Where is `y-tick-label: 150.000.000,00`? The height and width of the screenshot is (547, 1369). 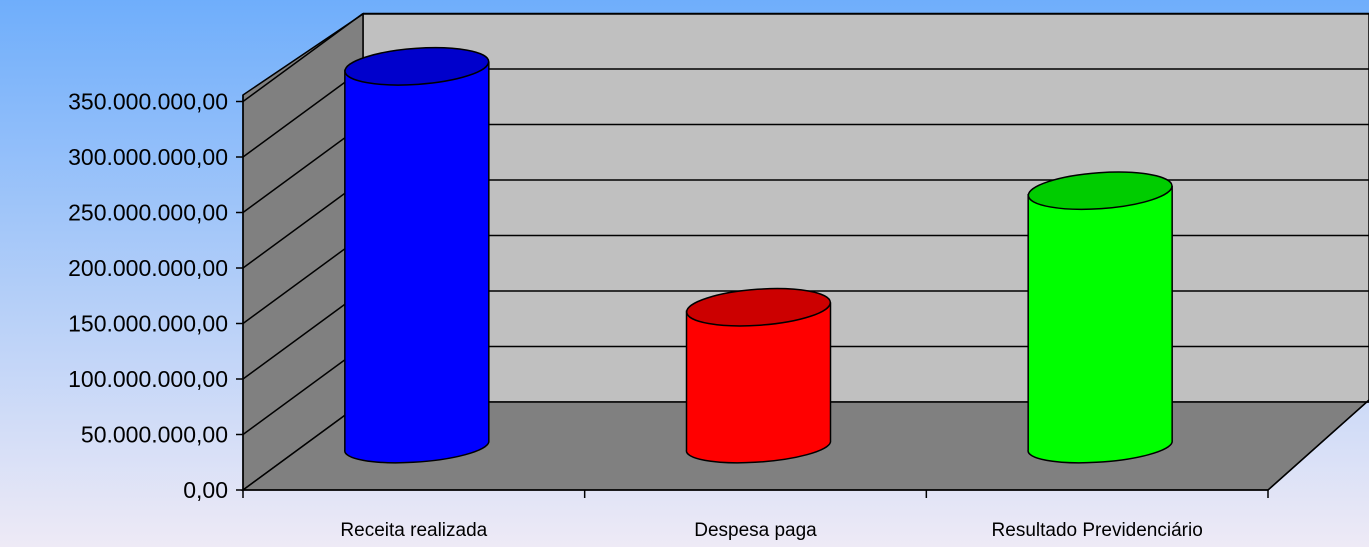 y-tick-label: 150.000.000,00 is located at coordinates (148, 324).